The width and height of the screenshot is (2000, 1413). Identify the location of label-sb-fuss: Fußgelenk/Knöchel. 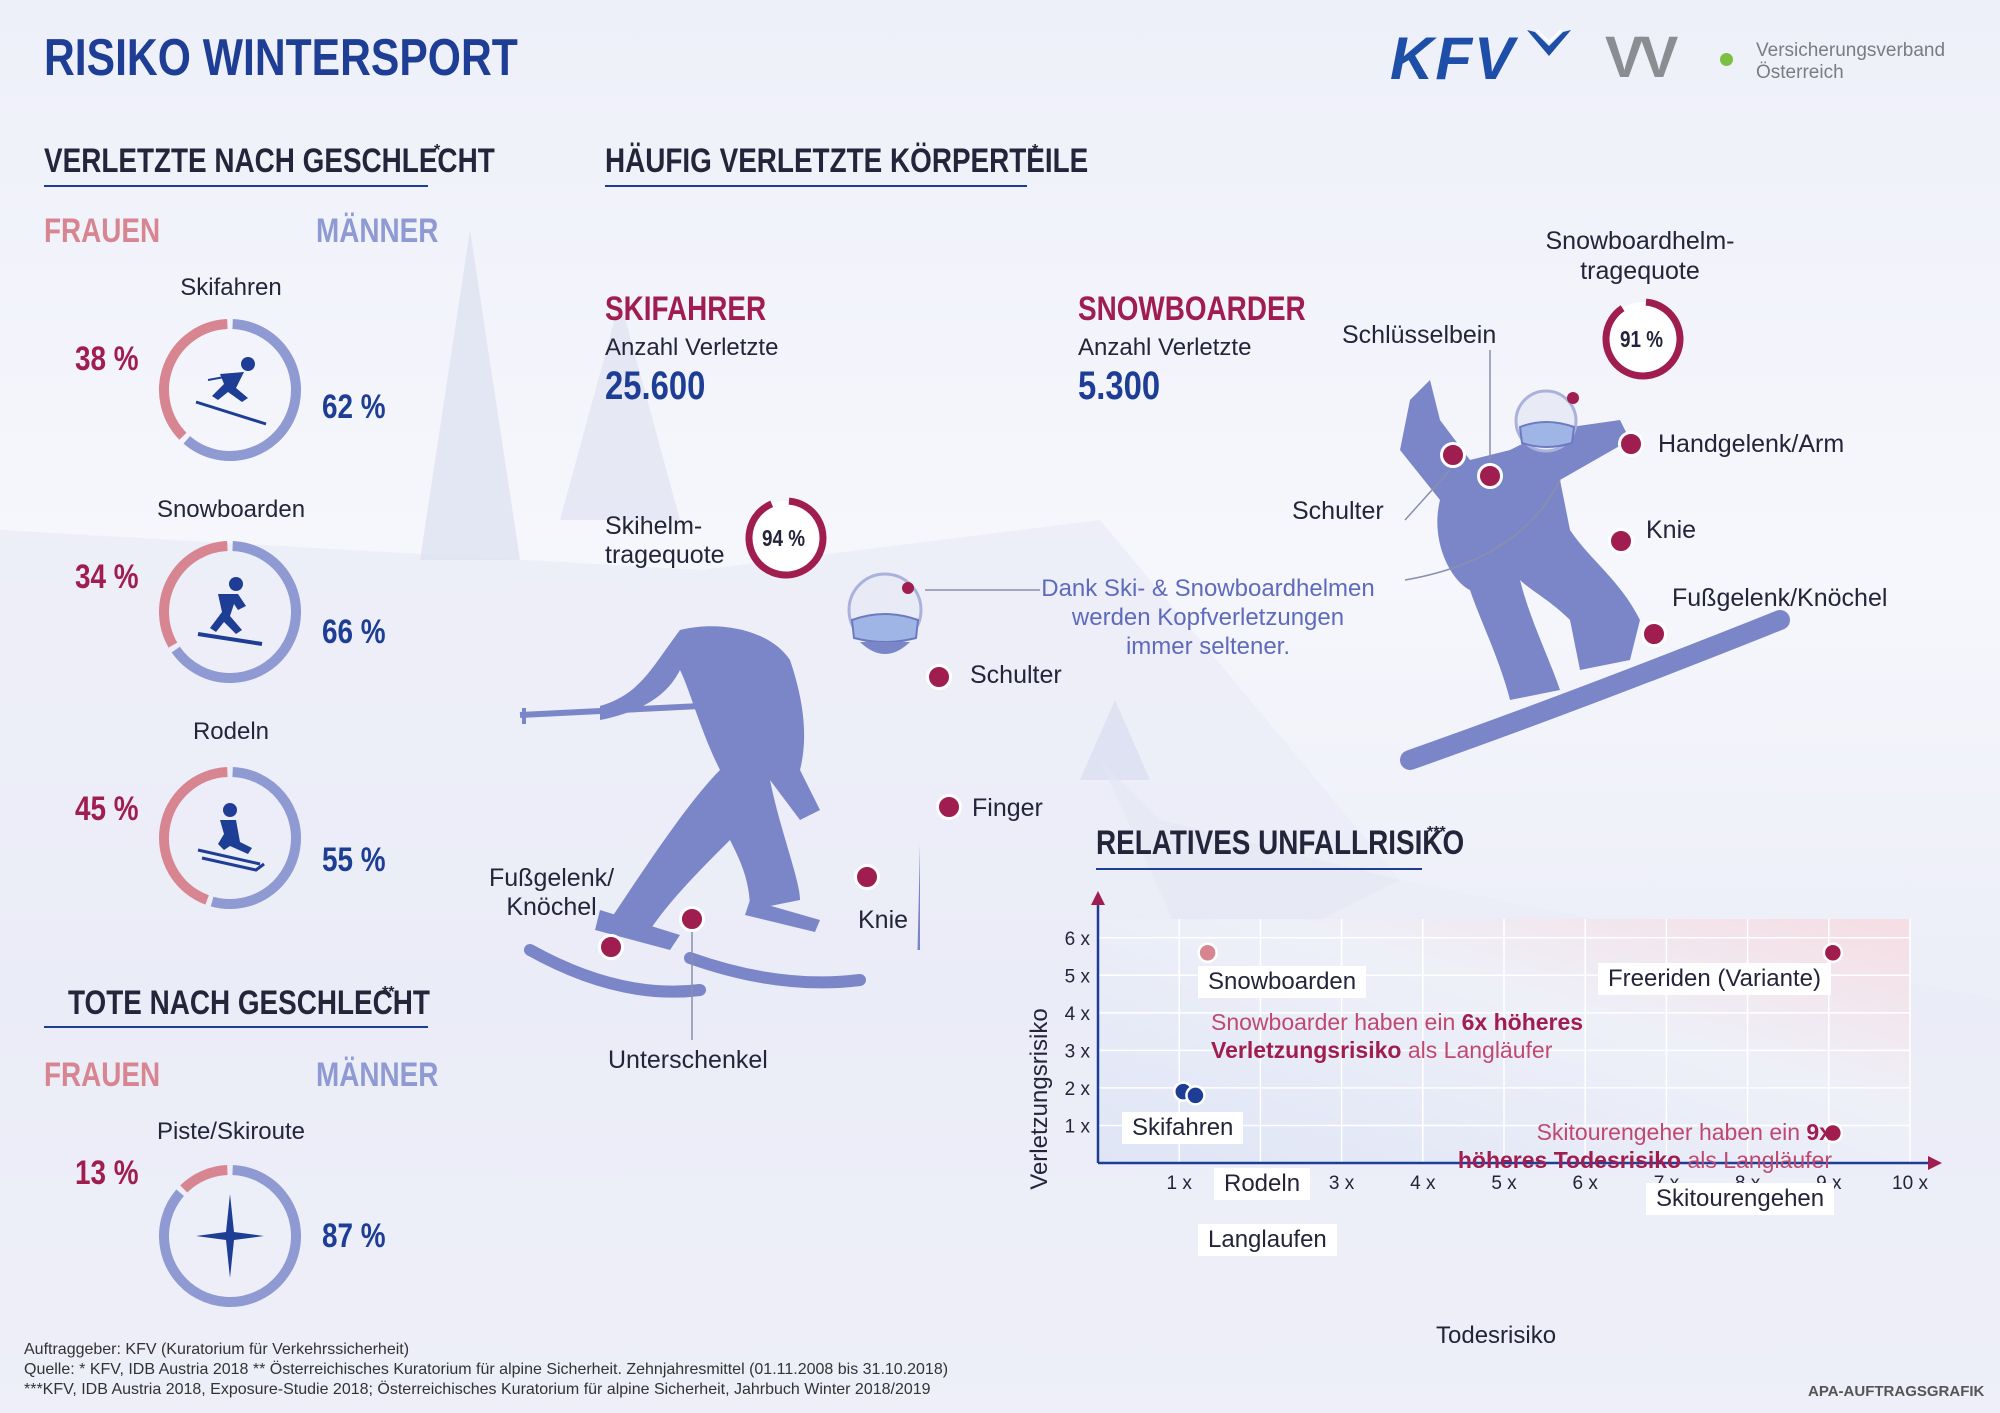
(1780, 598).